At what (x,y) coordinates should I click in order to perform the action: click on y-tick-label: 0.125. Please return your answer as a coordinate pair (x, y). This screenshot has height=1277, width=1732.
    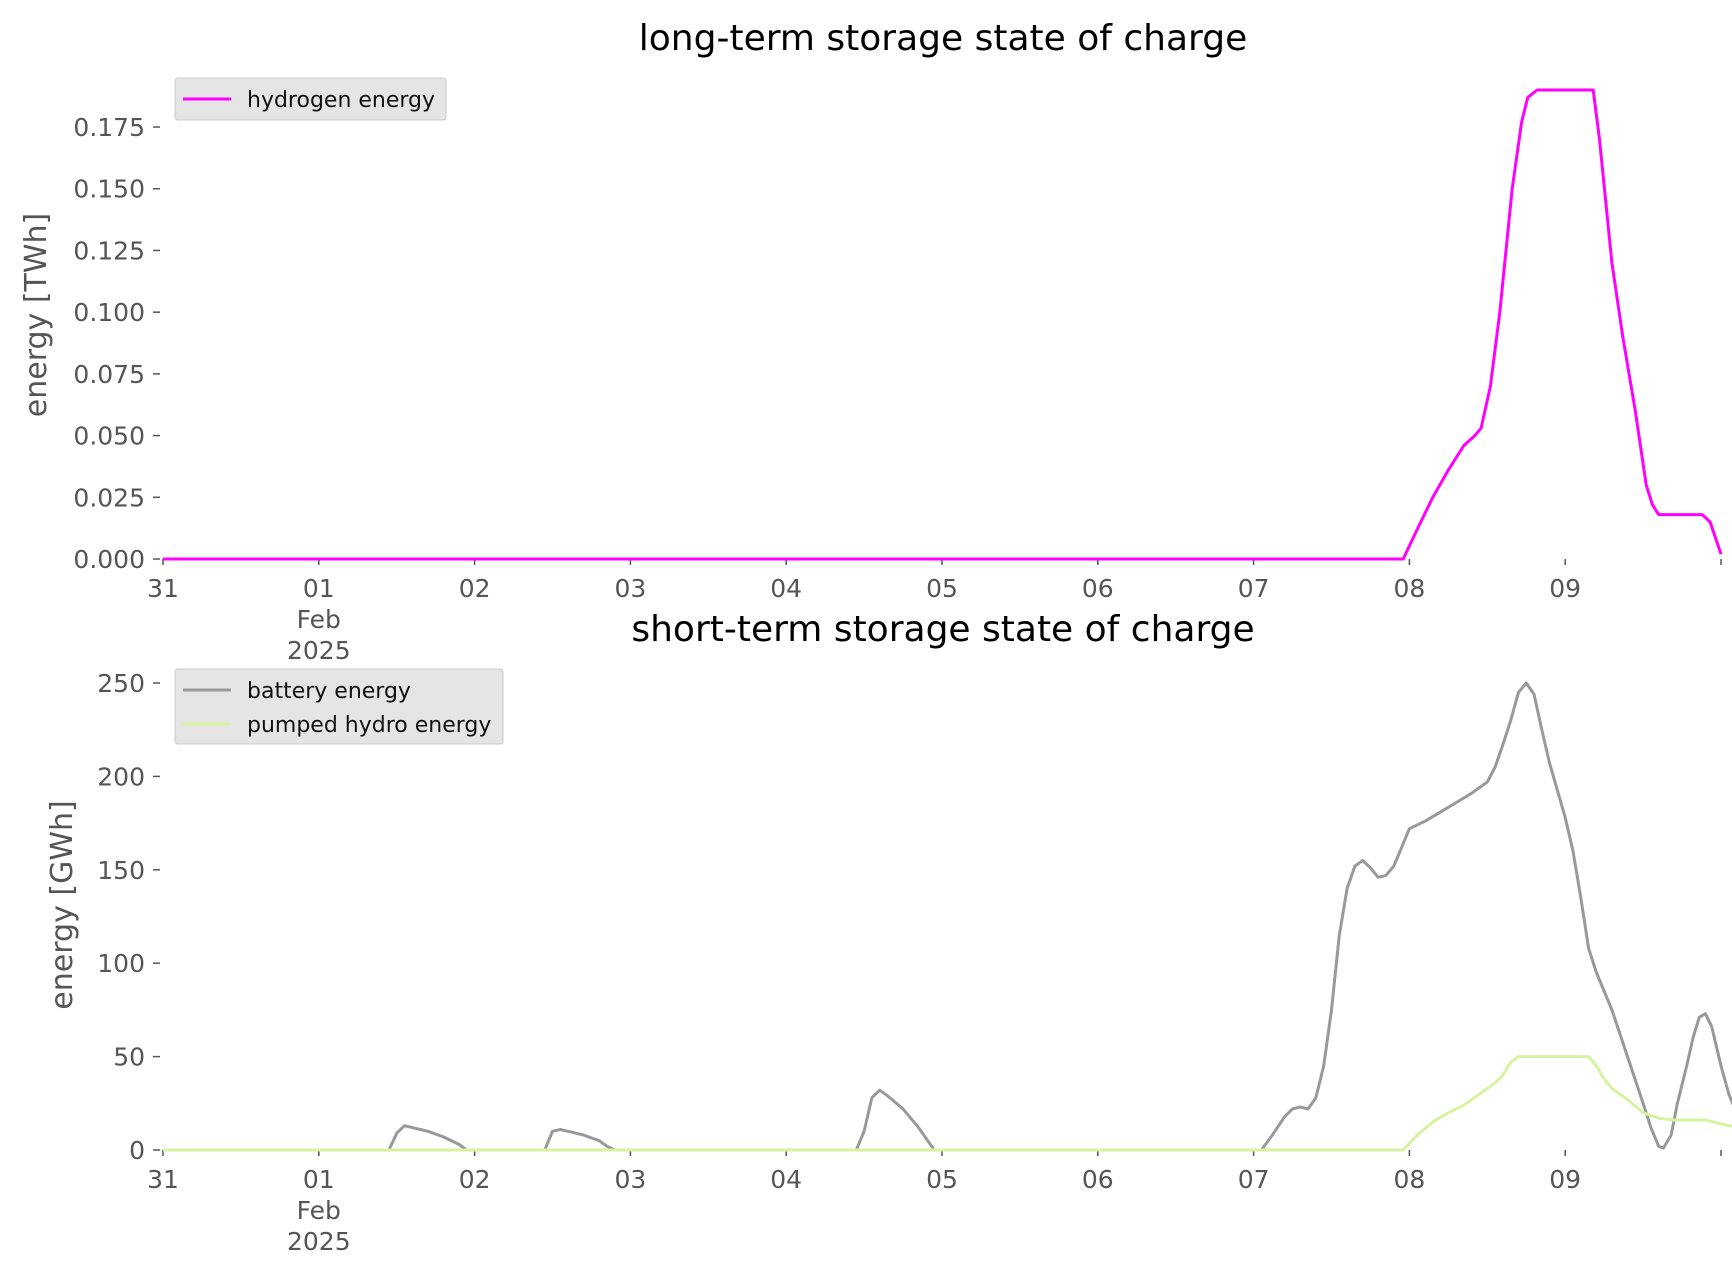
    Looking at the image, I should click on (109, 250).